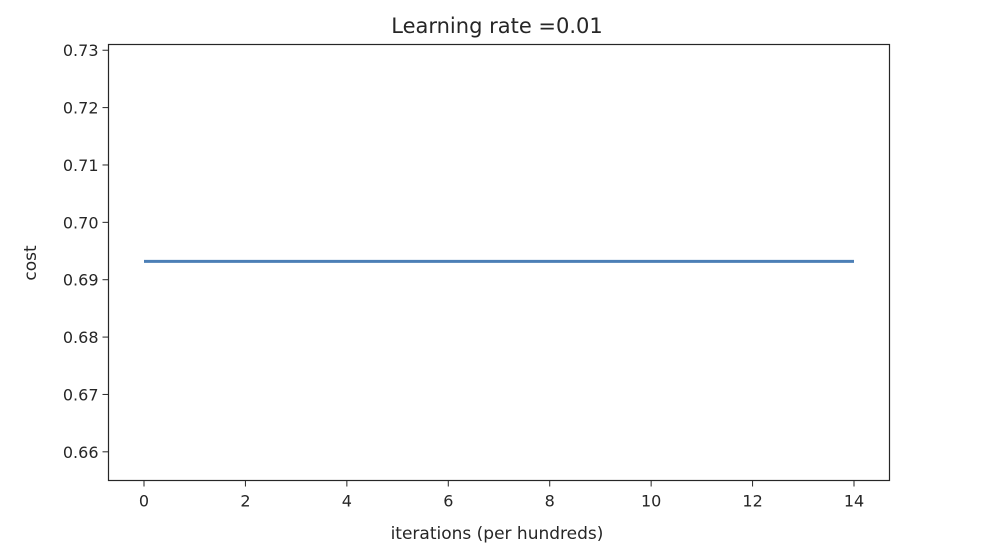 The height and width of the screenshot is (558, 1008). Describe the element at coordinates (81, 394) in the screenshot. I see `y-tick-label: 0.67` at that location.